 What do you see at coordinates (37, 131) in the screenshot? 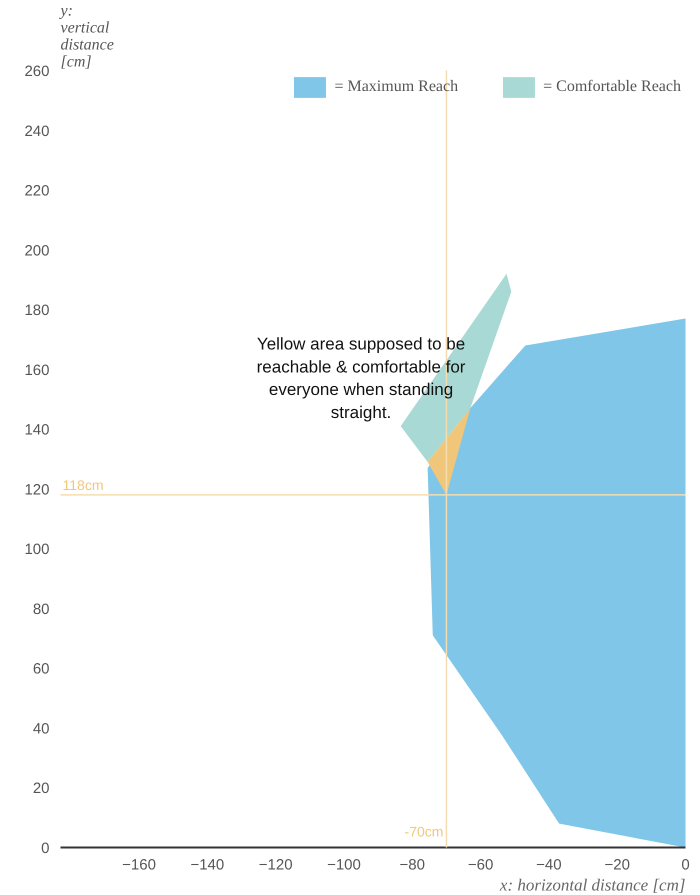
I see `y-tick-label: 240` at bounding box center [37, 131].